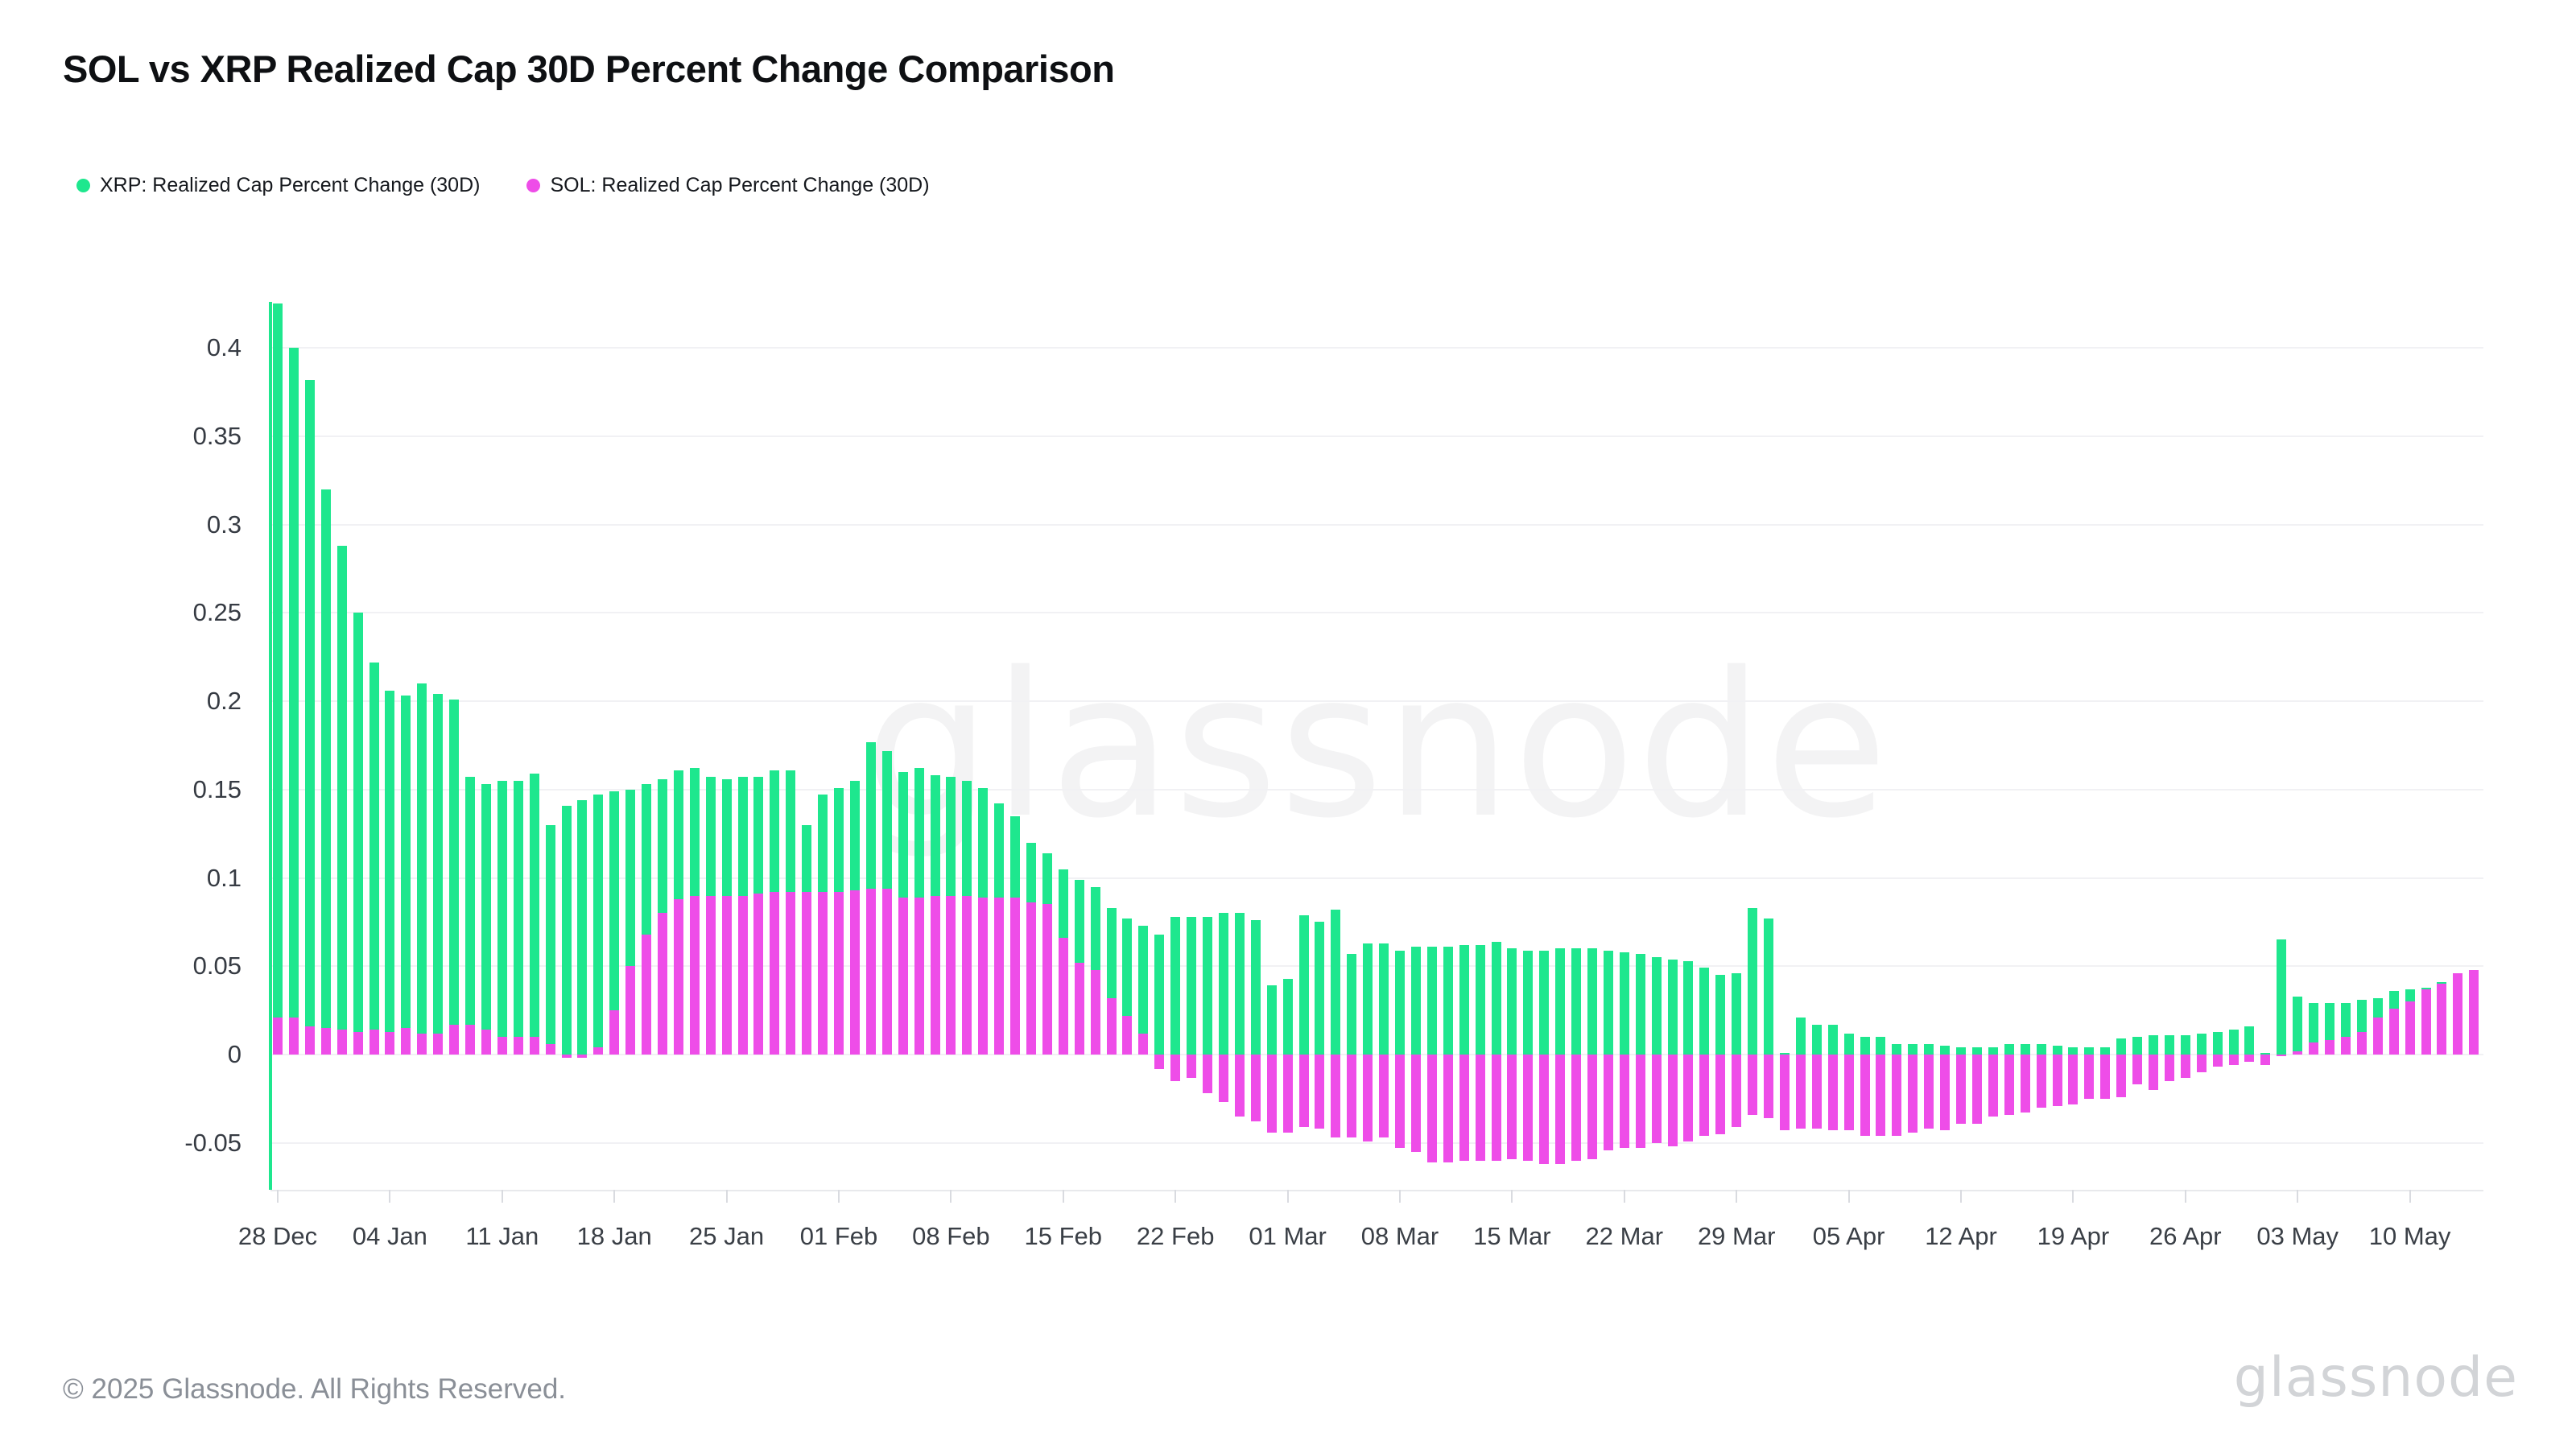 The height and width of the screenshot is (1449, 2576). I want to click on y-tick-label: 0.05, so click(217, 966).